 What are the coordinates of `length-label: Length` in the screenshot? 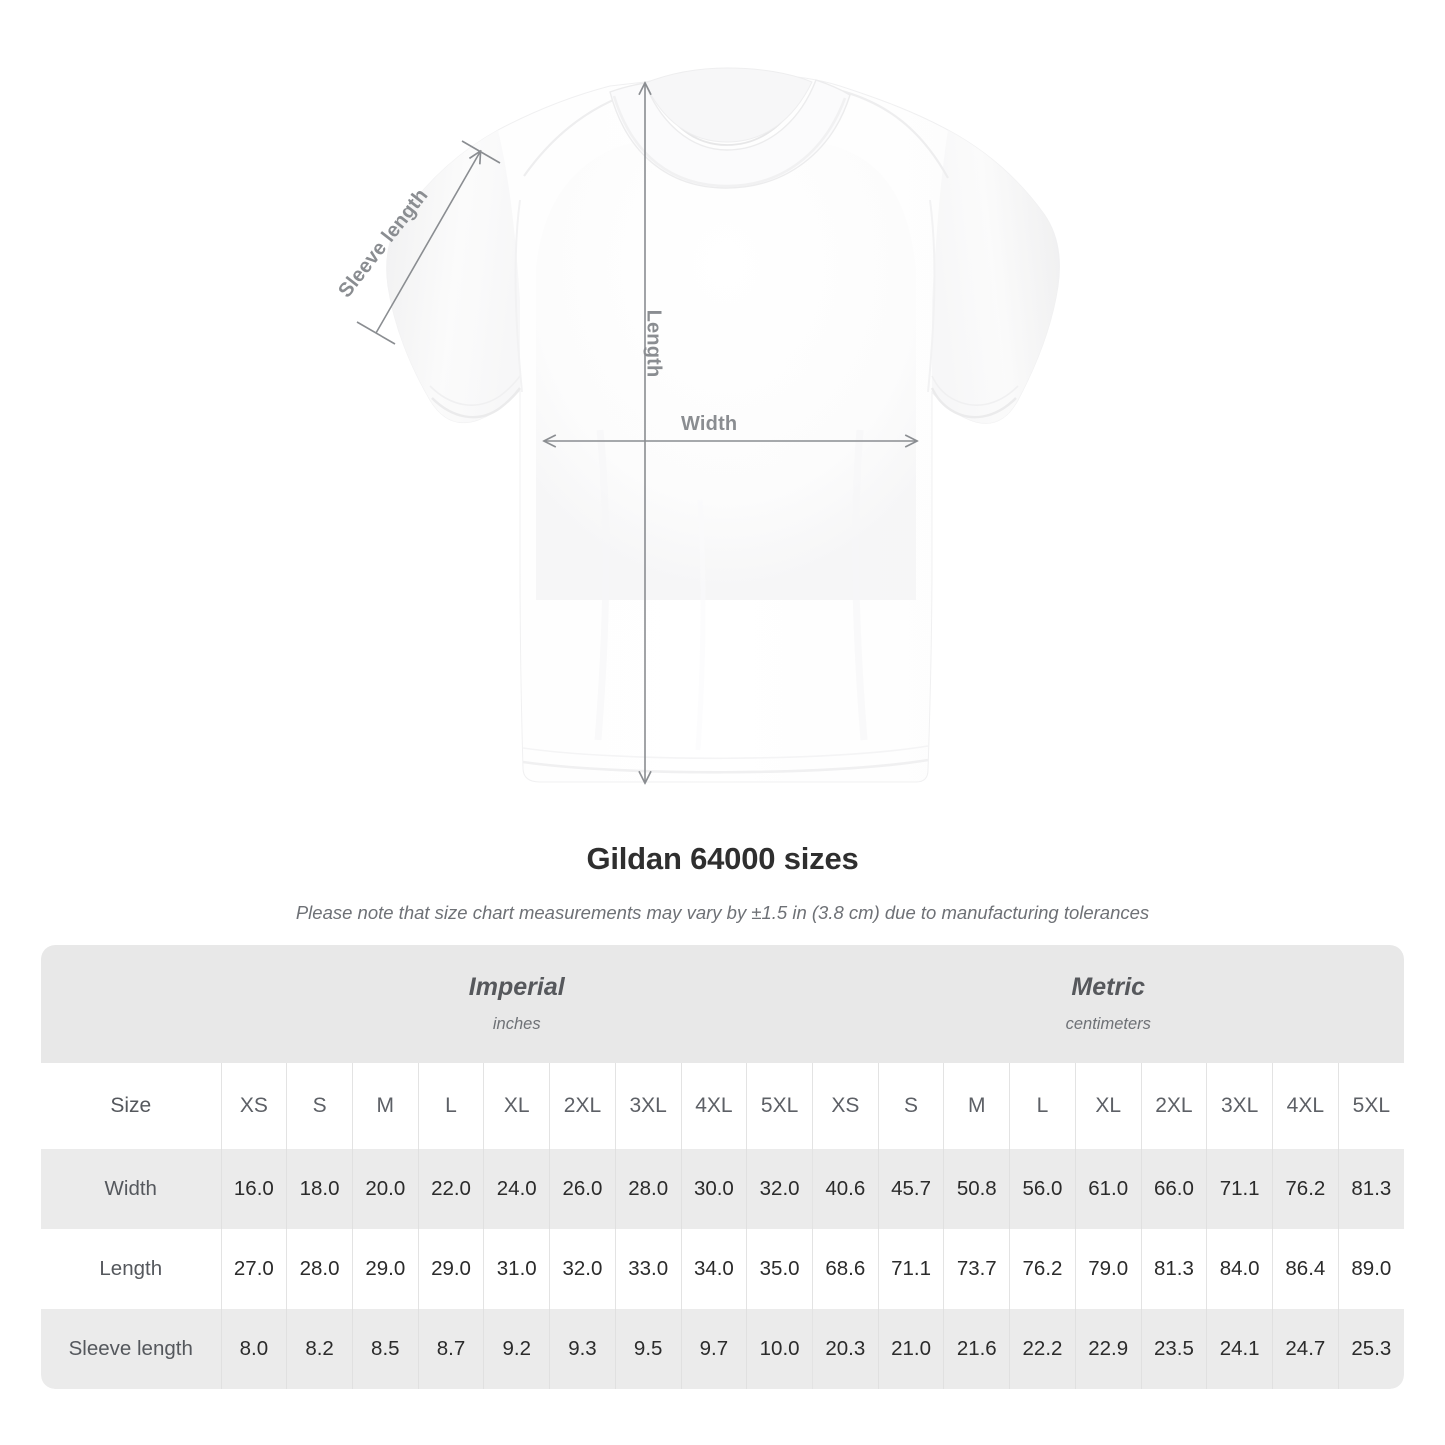 It's located at (653, 343).